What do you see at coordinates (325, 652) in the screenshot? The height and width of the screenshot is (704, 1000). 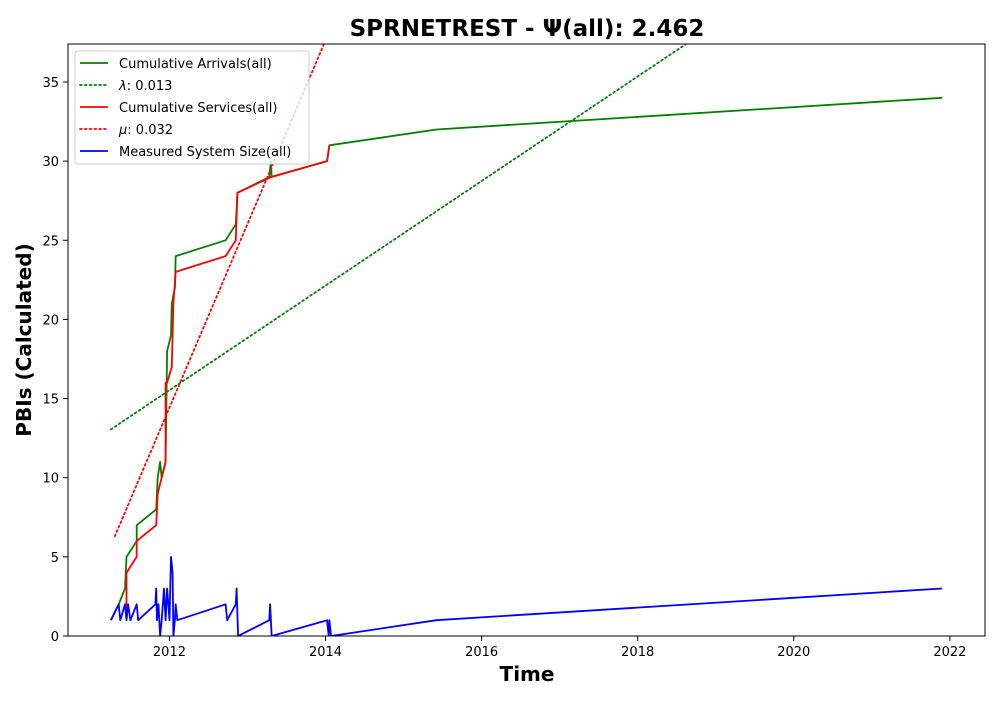 I see `x-tick-label-1: 2014` at bounding box center [325, 652].